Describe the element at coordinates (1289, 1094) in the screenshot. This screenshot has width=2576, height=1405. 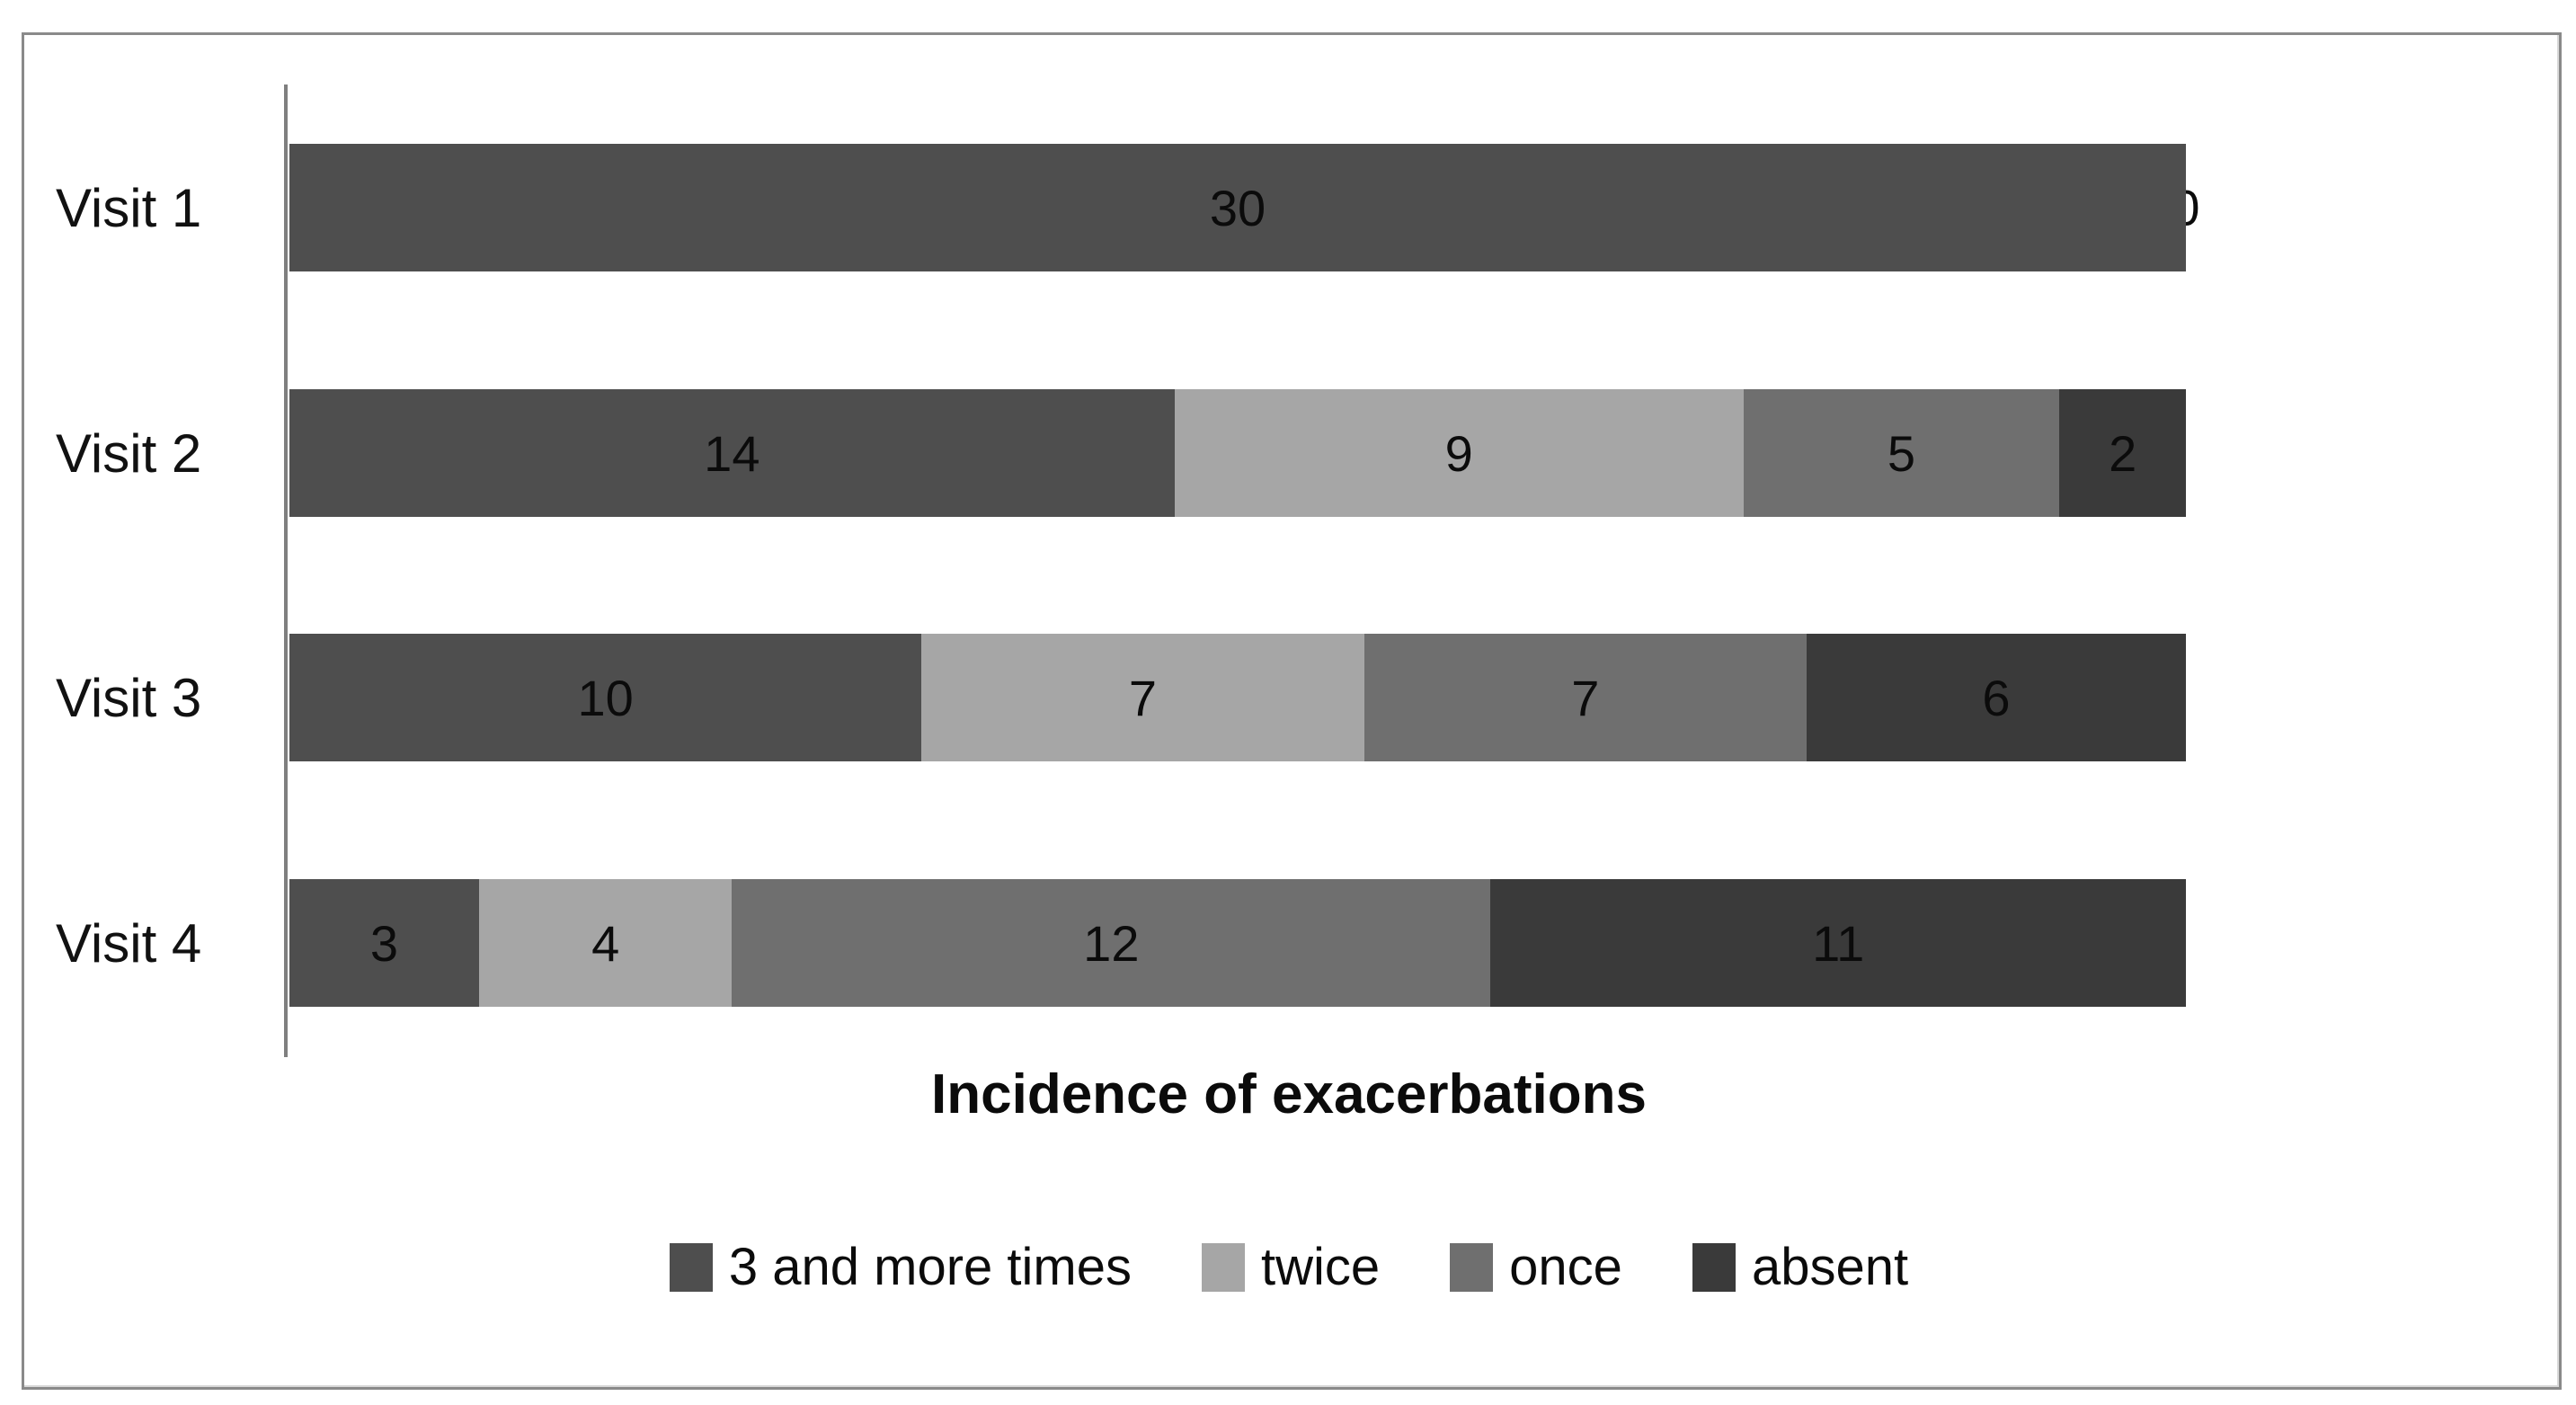
I see `chart-title: Incidence of exacerbations` at that location.